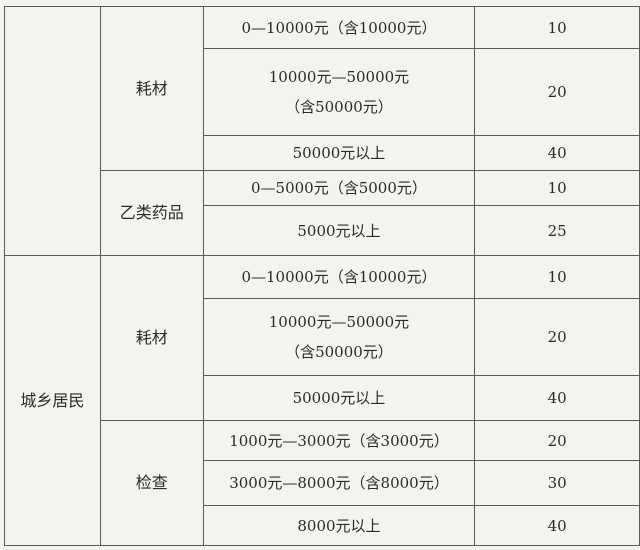 Image resolution: width=640 pixels, height=550 pixels. Describe the element at coordinates (52, 131) in the screenshot. I see `group-cell` at that location.